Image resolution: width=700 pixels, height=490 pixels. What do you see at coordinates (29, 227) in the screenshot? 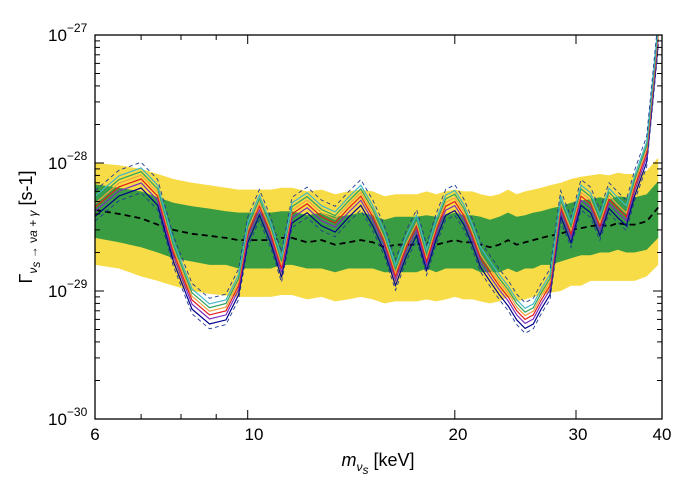
I see `y-axis-label: Γνs → νa + γ [s-1]` at bounding box center [29, 227].